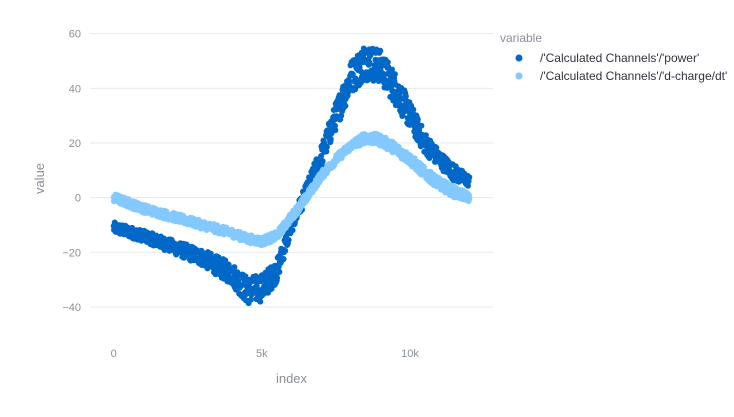  I want to click on legend-label: /'Calculated Channels'/'power', so click(619, 58).